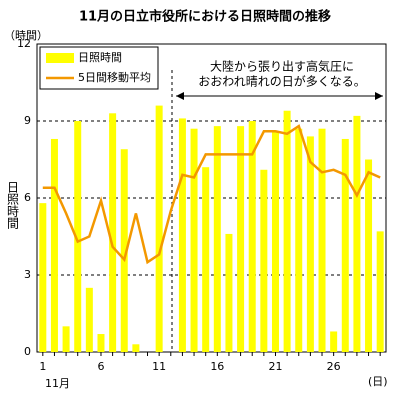  What do you see at coordinates (27, 120) in the screenshot?
I see `y-tick-label: 9` at bounding box center [27, 120].